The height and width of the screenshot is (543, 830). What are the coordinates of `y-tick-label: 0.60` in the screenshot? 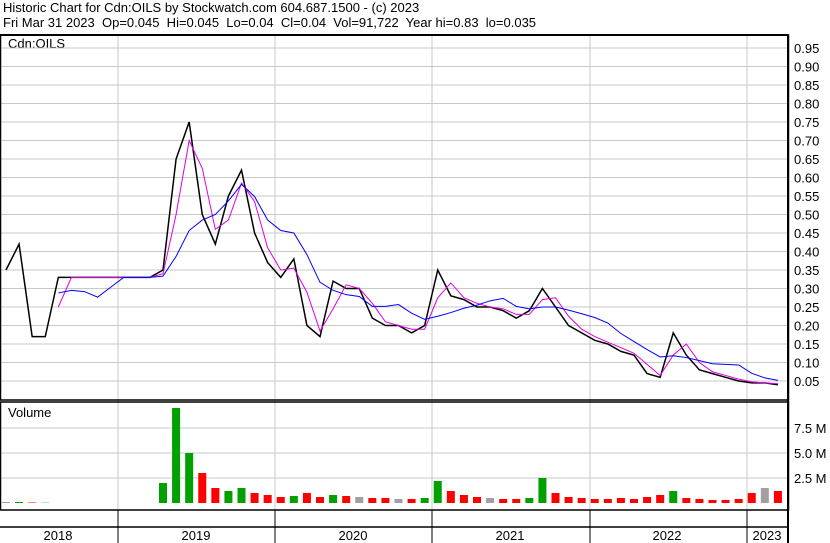 It's located at (806, 178).